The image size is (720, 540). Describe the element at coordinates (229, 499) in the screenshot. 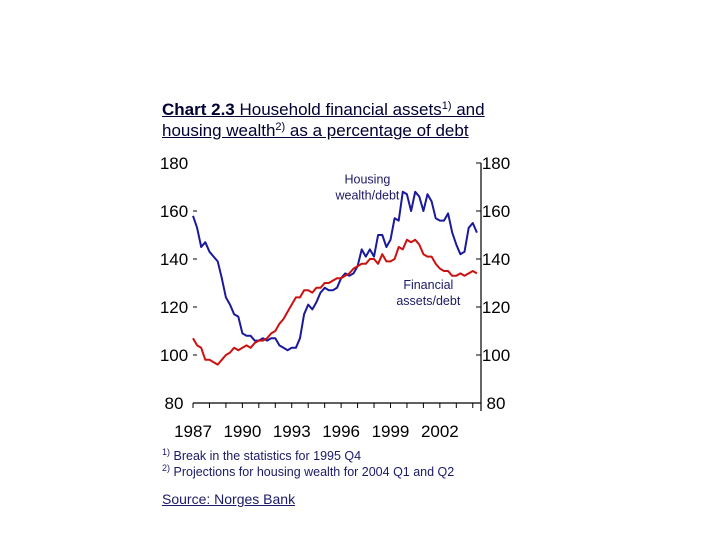

I see `source-note: Source: Norges Bank` at that location.